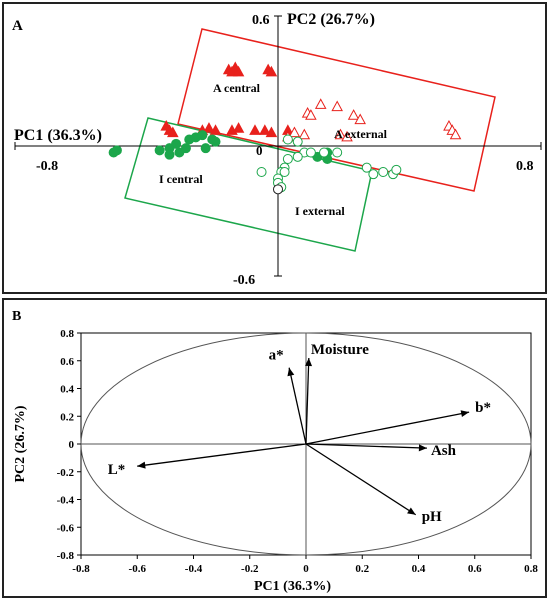 The width and height of the screenshot is (550, 601). I want to click on panel-b-xtick-label: 0.2, so click(362, 569).